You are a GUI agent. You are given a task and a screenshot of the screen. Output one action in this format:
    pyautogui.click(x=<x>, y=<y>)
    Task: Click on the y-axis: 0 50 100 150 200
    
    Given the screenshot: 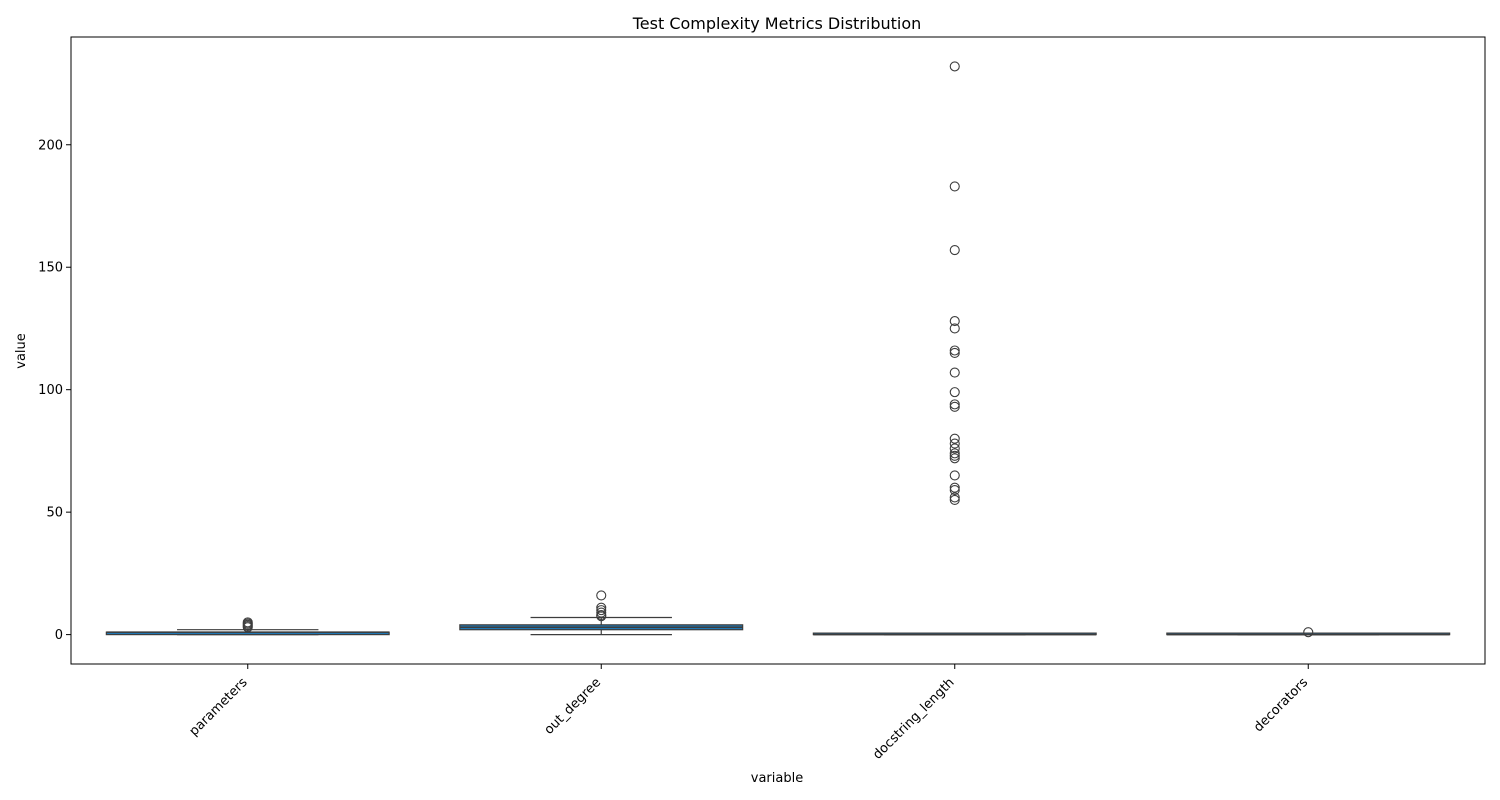 What is the action you would take?
    pyautogui.click(x=54, y=390)
    